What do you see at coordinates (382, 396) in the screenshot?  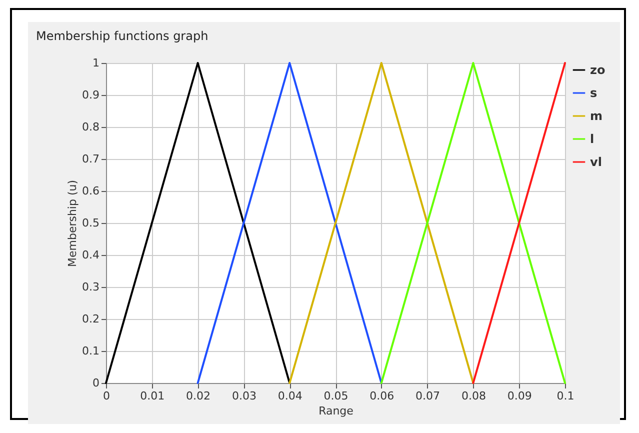 I see `x-tick-label: 0.06` at bounding box center [382, 396].